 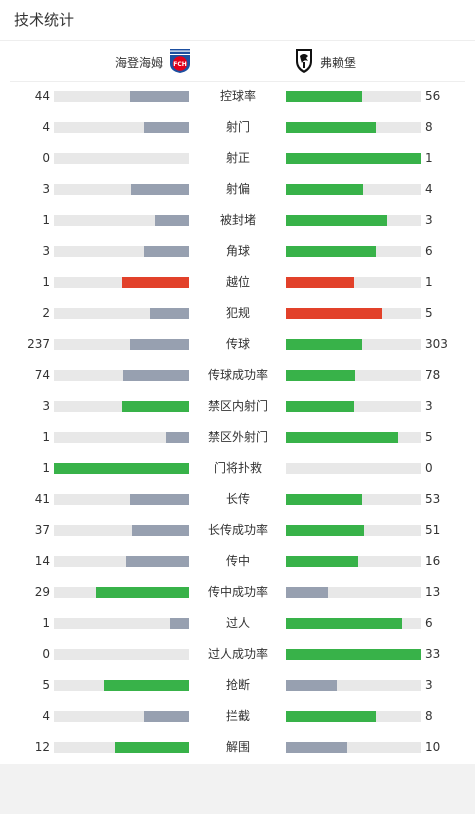 I want to click on stat-label: 过人成功率, so click(x=237, y=654).